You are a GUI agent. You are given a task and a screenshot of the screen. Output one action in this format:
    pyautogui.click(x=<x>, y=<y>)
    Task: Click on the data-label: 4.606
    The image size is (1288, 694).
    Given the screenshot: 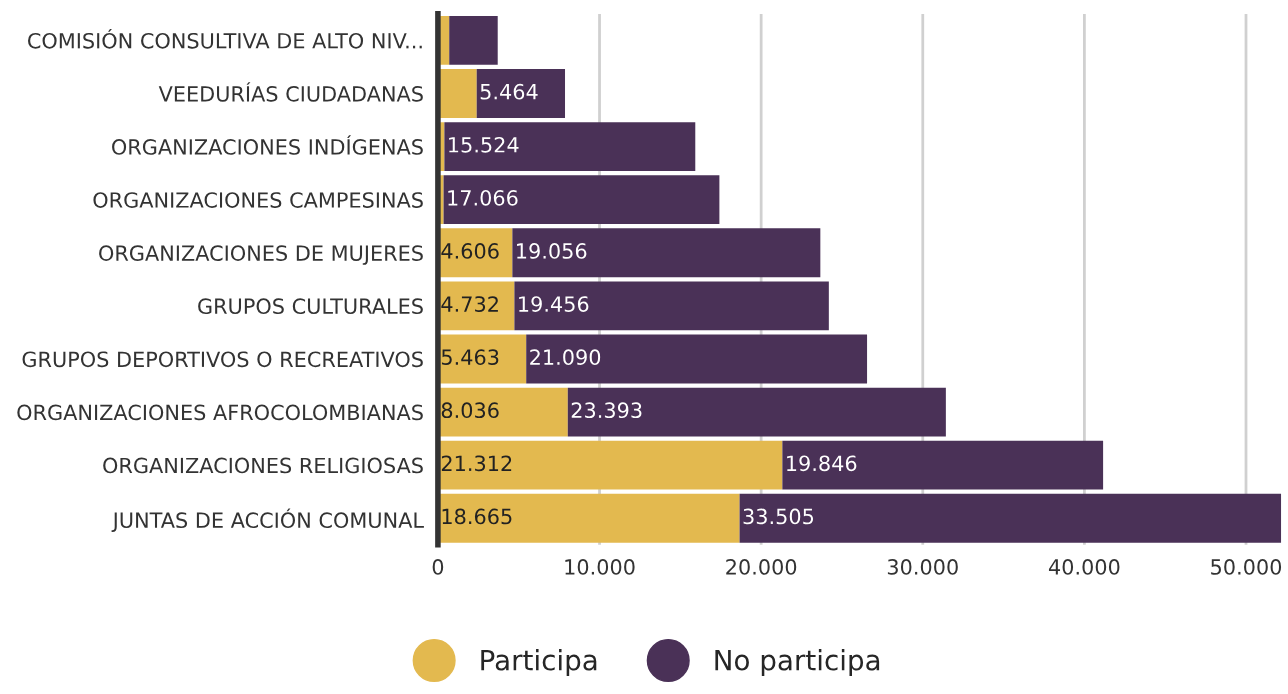 What is the action you would take?
    pyautogui.click(x=470, y=251)
    